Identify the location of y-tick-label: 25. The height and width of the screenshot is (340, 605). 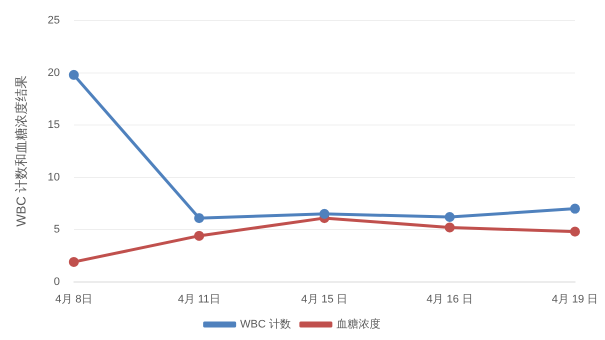
(54, 20).